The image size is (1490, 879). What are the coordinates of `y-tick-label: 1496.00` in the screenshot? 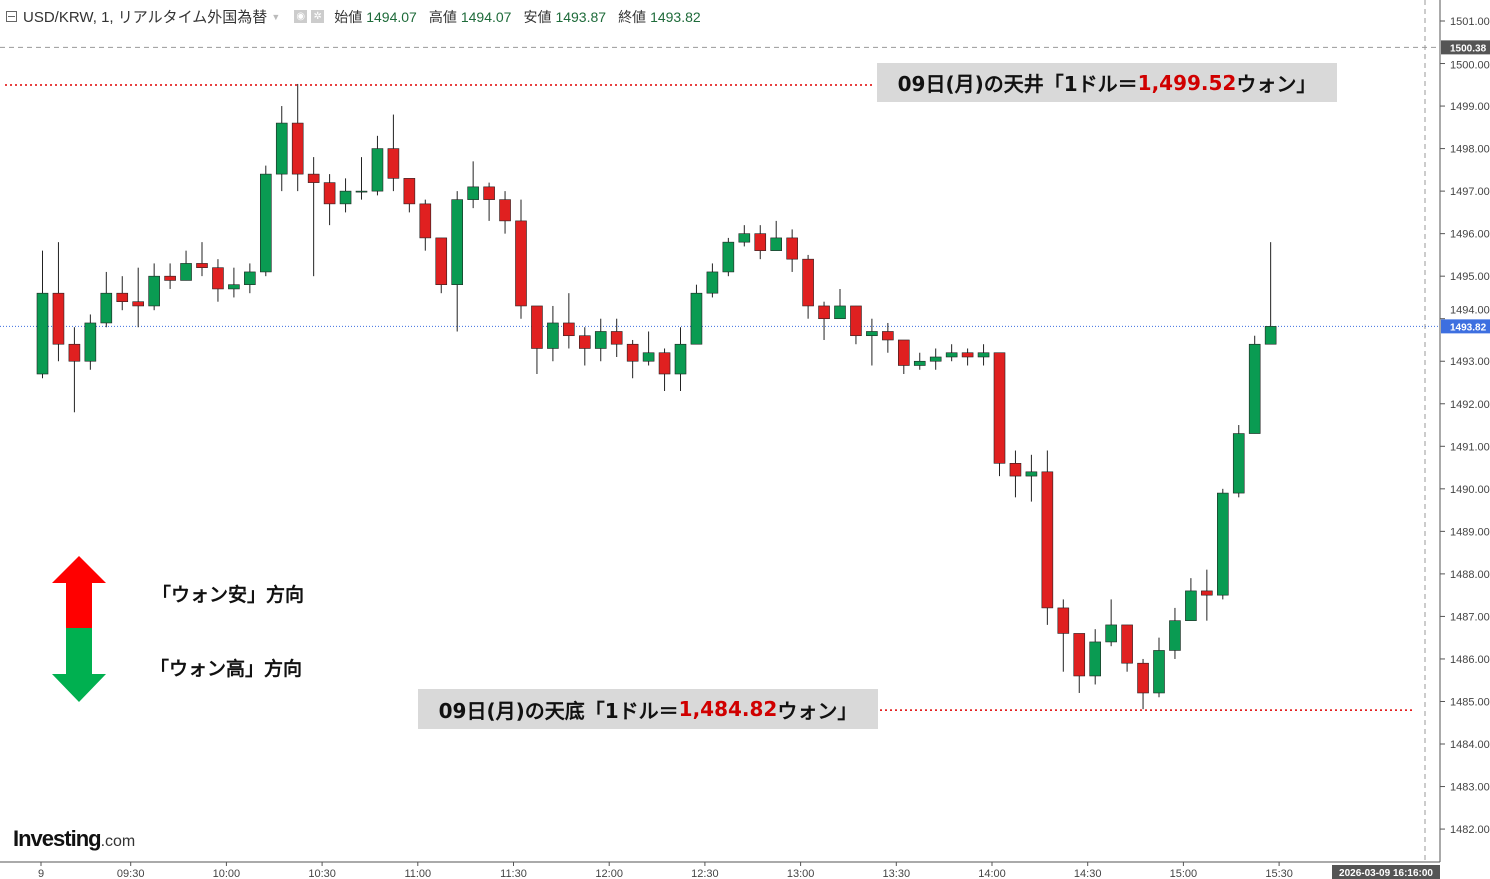 It's located at (1470, 235).